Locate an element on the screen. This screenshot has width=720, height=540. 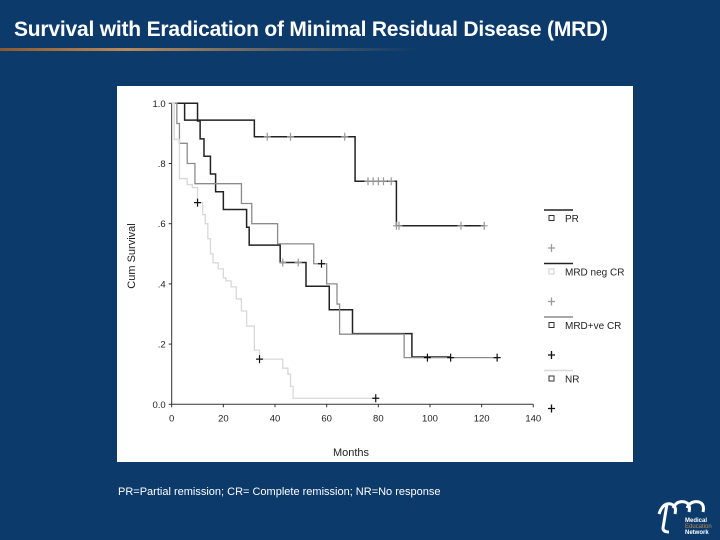
y-axis-label: Cum Survival is located at coordinates (132, 255).